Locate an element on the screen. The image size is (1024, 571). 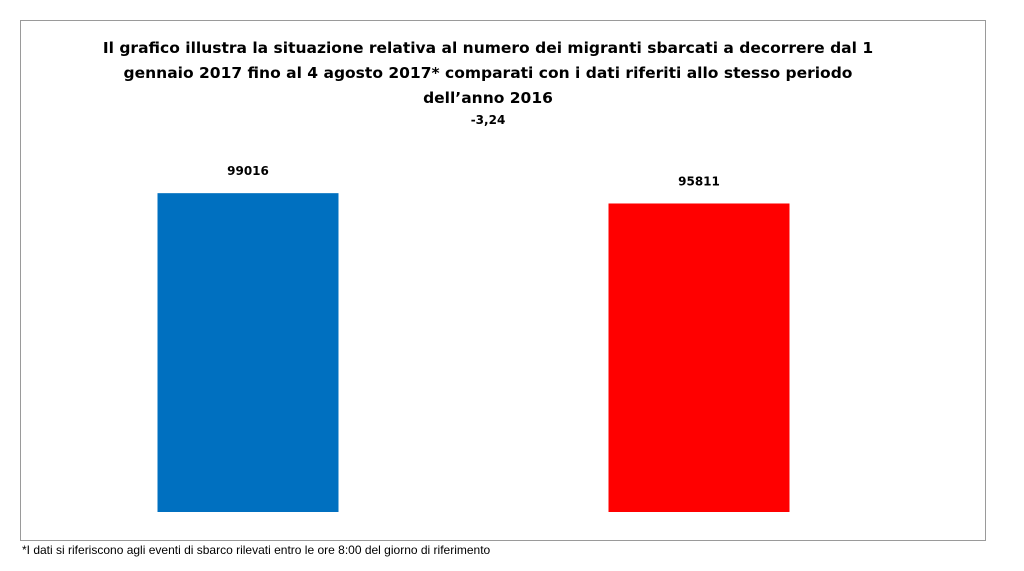
chart-title-line-3: dell’anno 2016 is located at coordinates (488, 98).